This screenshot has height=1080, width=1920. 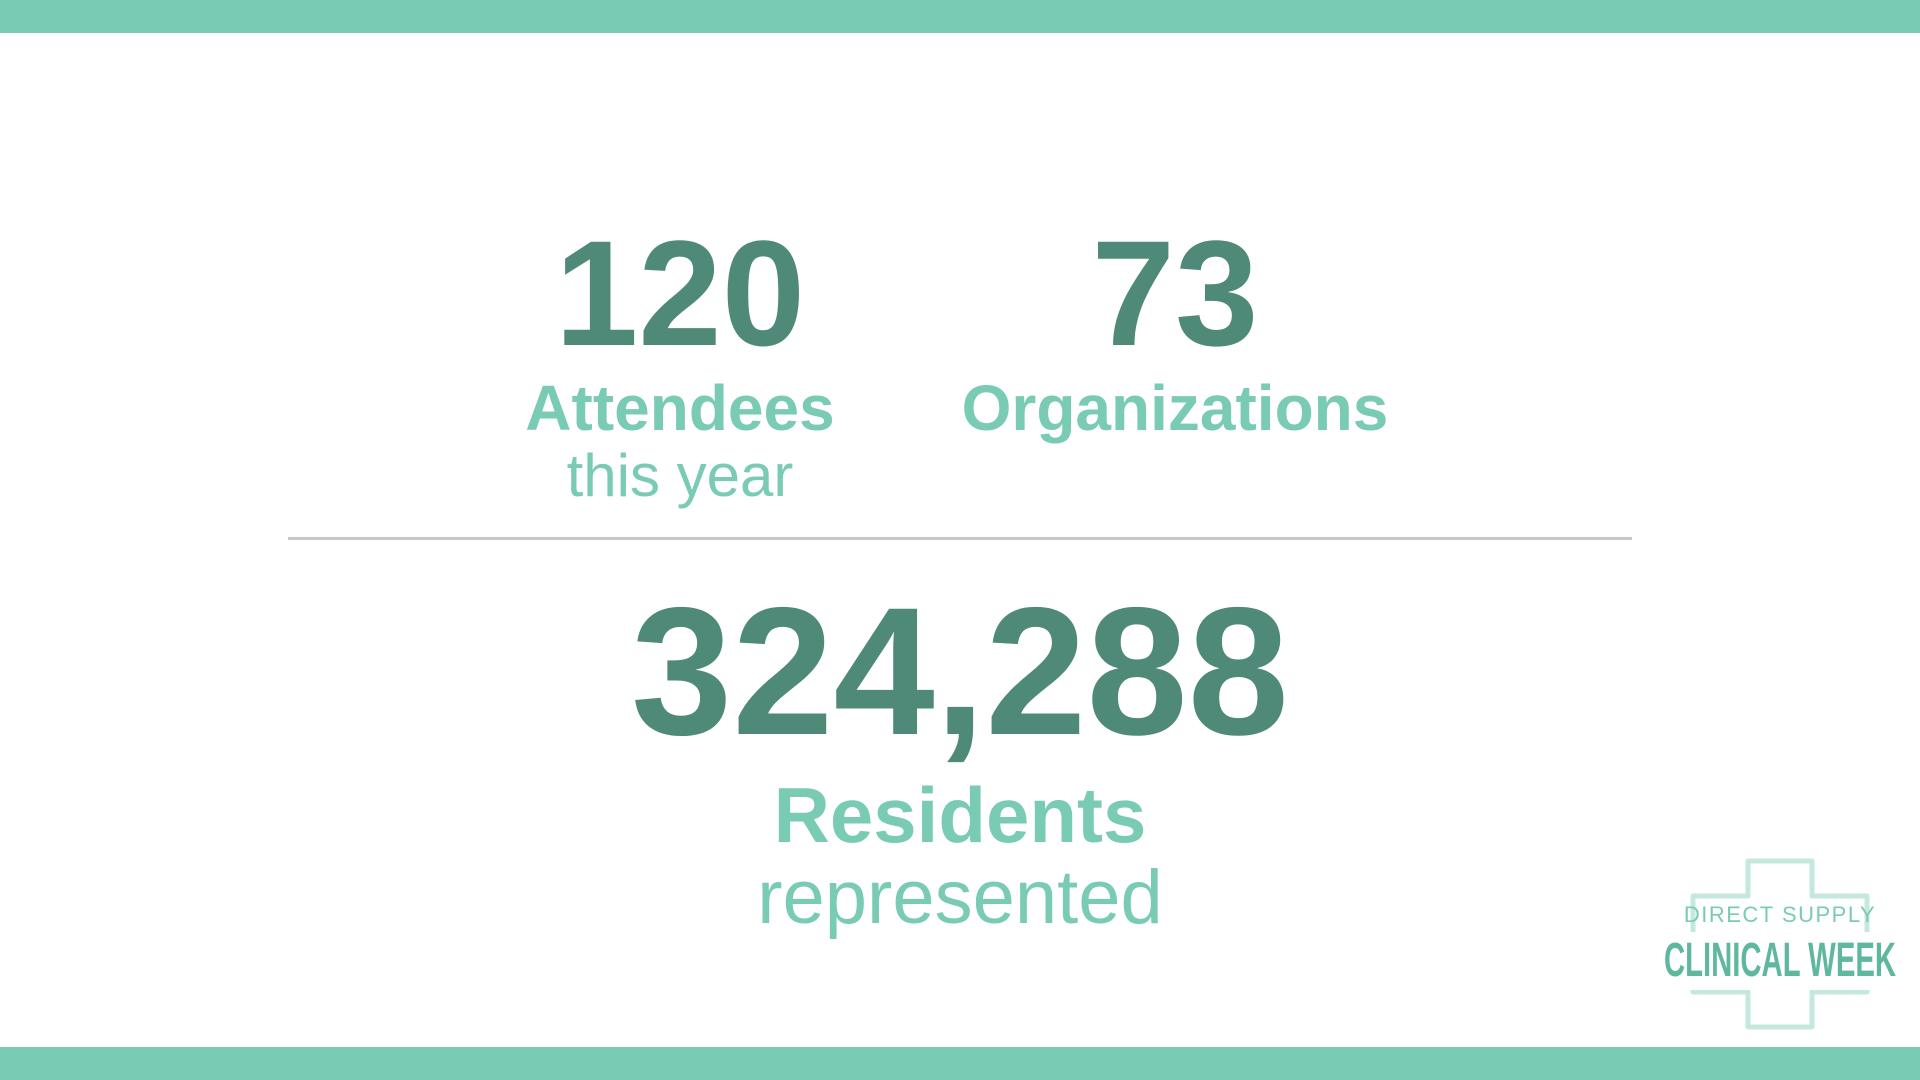 What do you see at coordinates (960, 1063) in the screenshot?
I see `bottom-accent-bar` at bounding box center [960, 1063].